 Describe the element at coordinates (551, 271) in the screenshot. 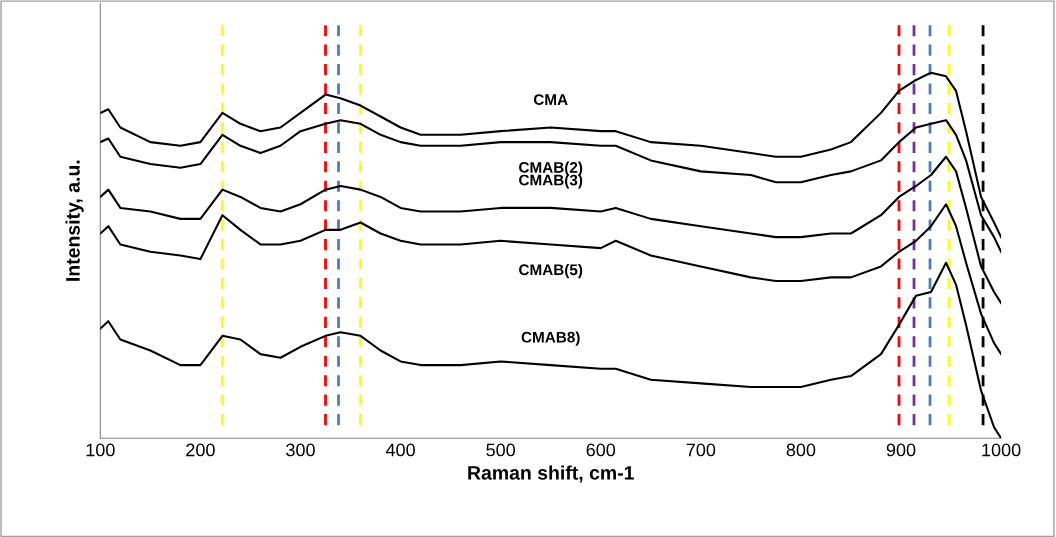

I see `series-label: CMAB(5)` at that location.